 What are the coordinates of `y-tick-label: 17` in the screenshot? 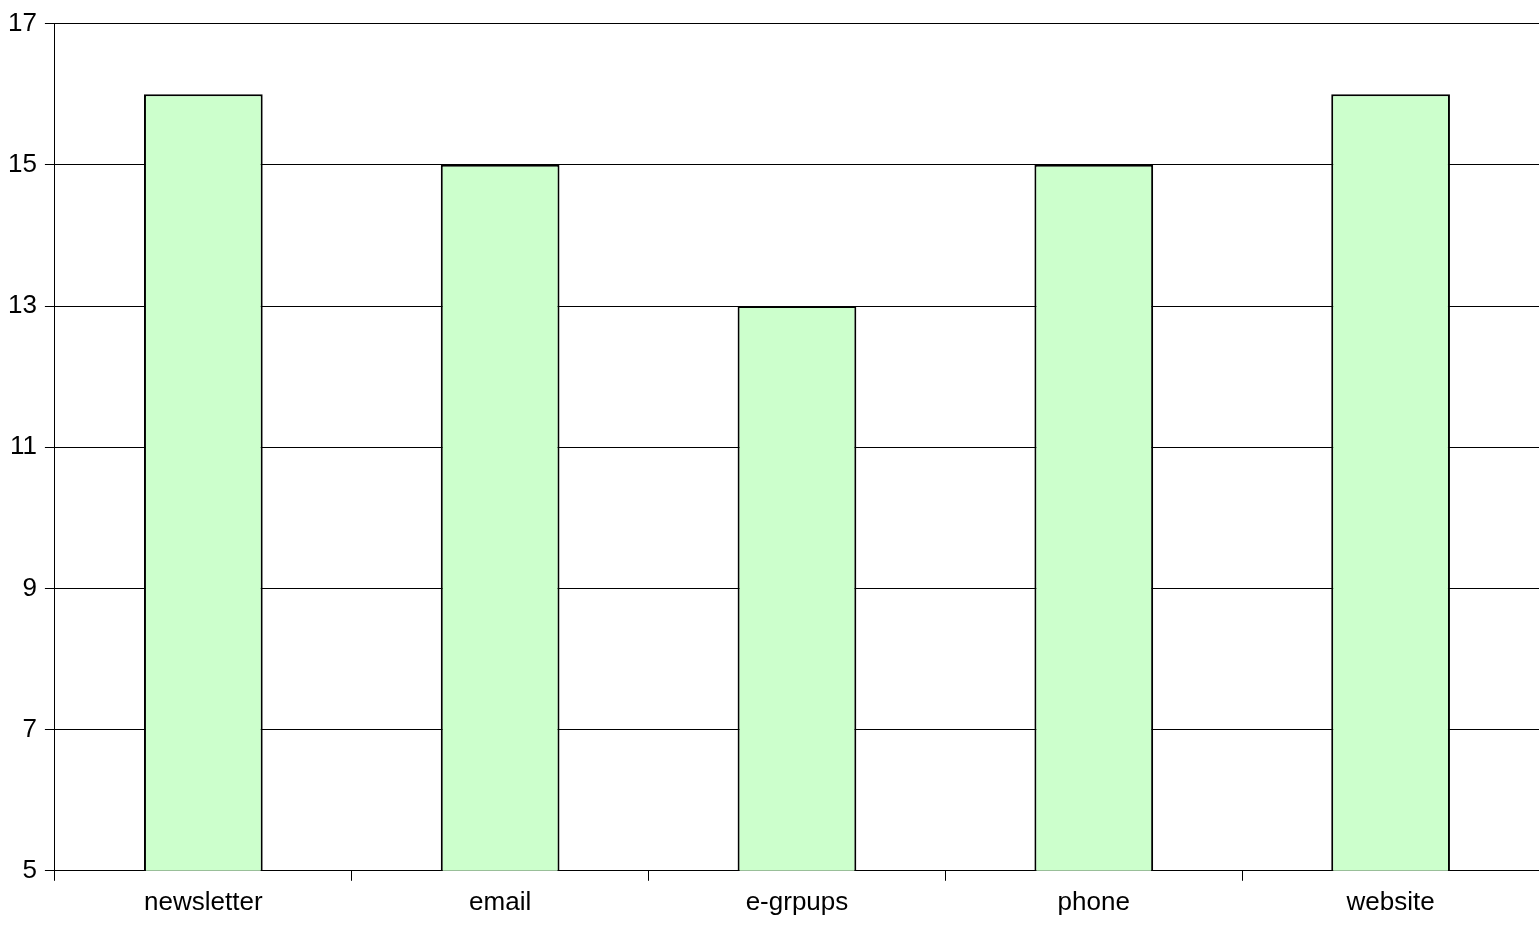 It's located at (22, 21).